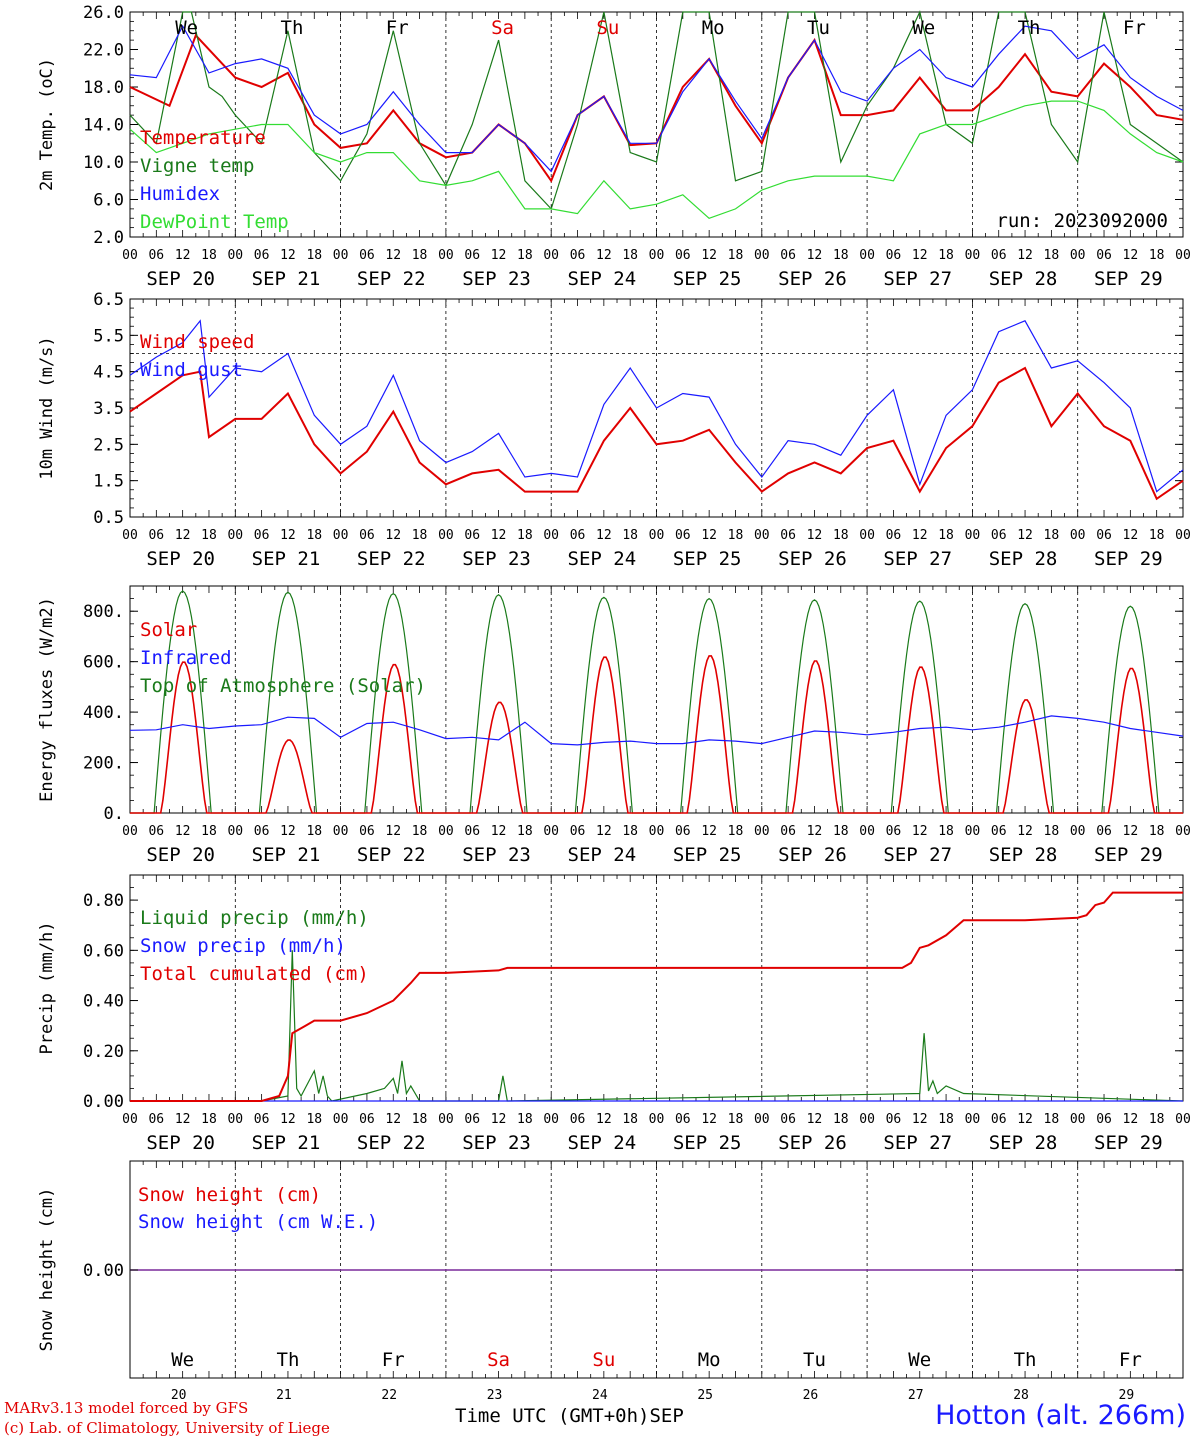 This screenshot has height=1440, width=1194. Describe the element at coordinates (254, 974) in the screenshot. I see `legend-entry: Total cumulated (cm)` at that location.